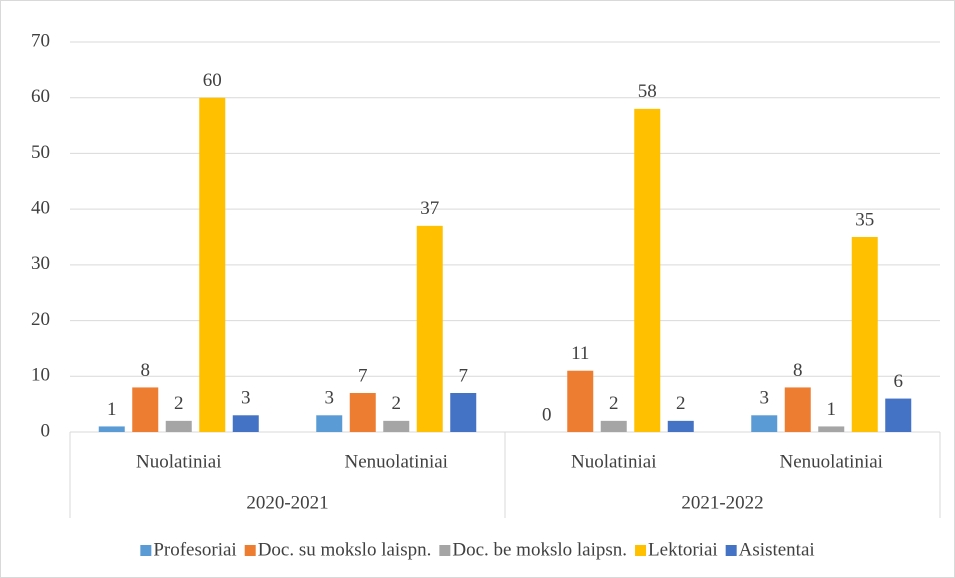 This screenshot has height=578, width=955. I want to click on data-label: 11, so click(580, 353).